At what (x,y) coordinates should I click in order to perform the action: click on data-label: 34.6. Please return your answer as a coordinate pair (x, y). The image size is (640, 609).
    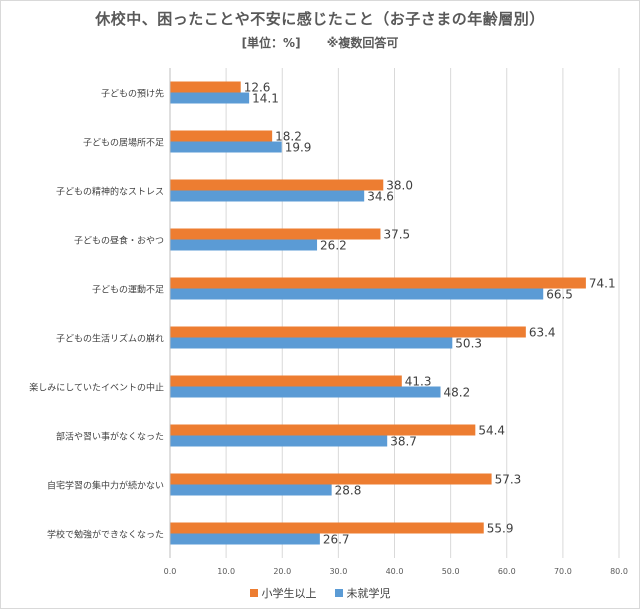
    Looking at the image, I should click on (380, 197).